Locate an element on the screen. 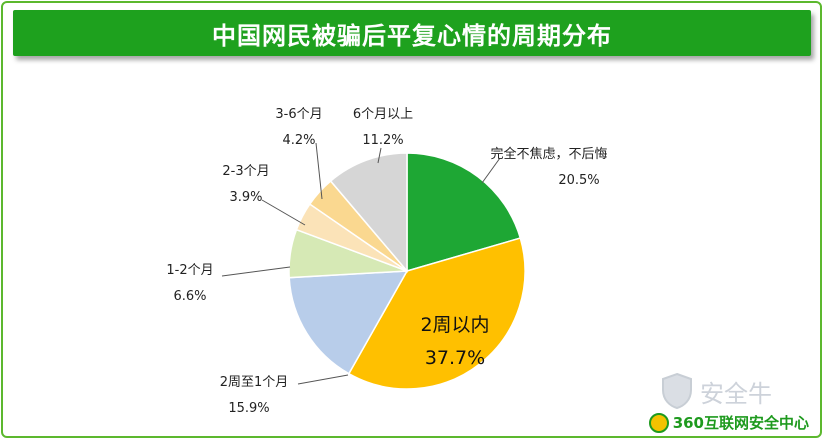 This screenshot has width=827, height=443. slice-value-label: 11.2% is located at coordinates (382, 140).